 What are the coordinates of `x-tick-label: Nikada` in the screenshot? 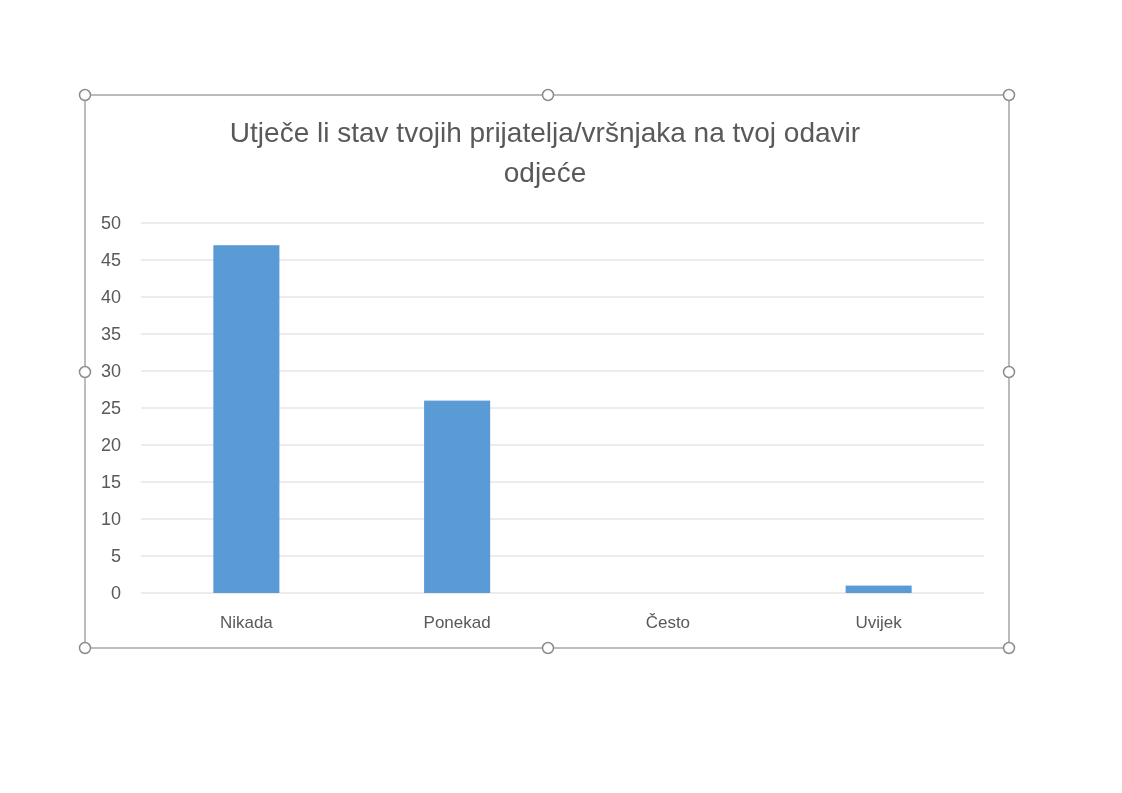 It's located at (246, 622).